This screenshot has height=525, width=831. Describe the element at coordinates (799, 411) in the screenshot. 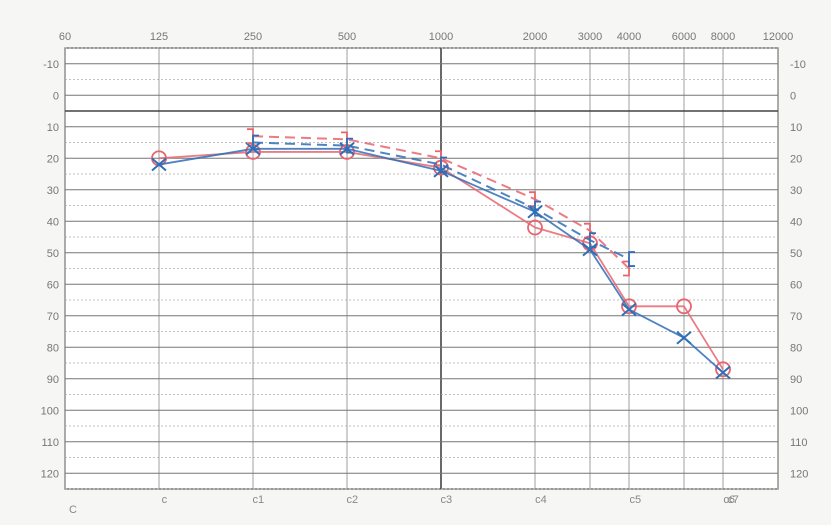

I see `y-tick-label-right: 100` at that location.